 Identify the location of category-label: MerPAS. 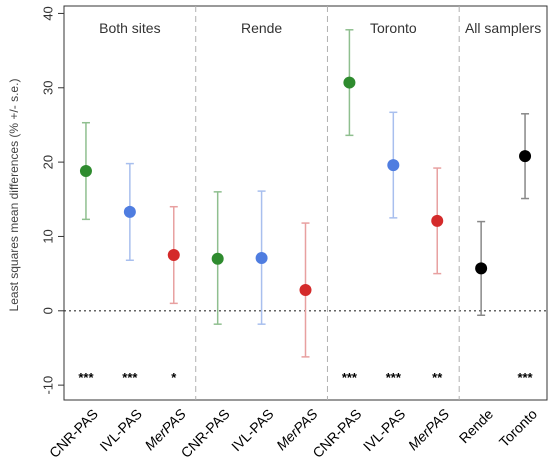
(429, 429).